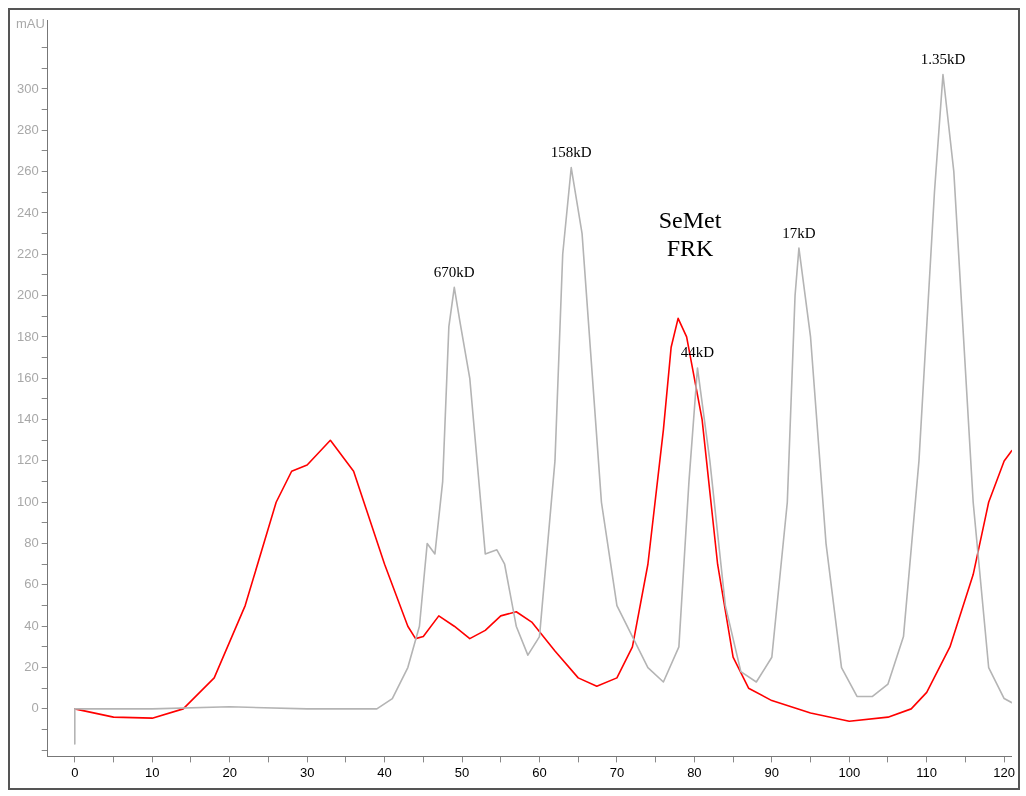  Describe the element at coordinates (27, 377) in the screenshot. I see `y-tick-label: 160` at that location.